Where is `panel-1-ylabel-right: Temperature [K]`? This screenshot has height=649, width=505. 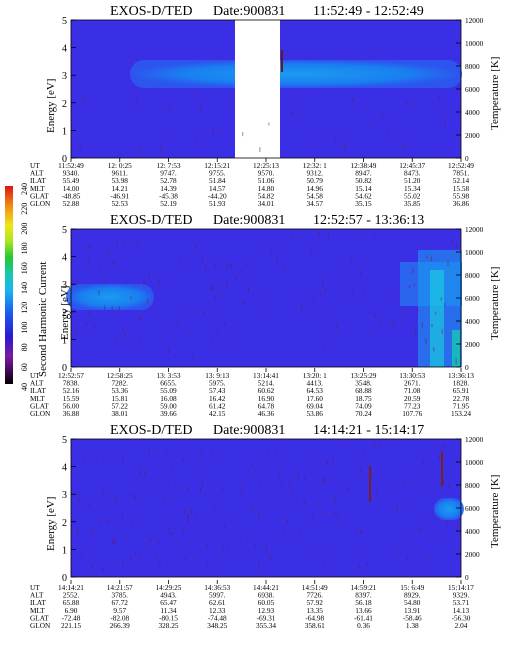
panel-1-ylabel-right: Temperature [K] is located at coordinates (495, 93).